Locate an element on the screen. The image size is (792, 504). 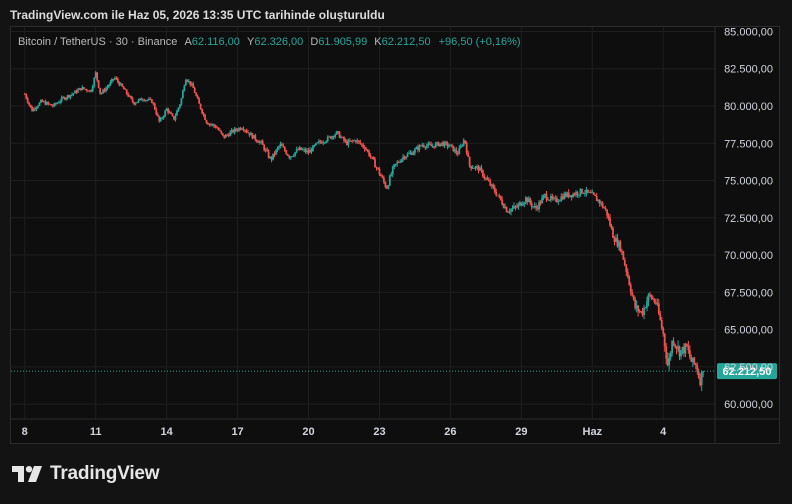
tradingview-logo: TradingView is located at coordinates (86, 474).